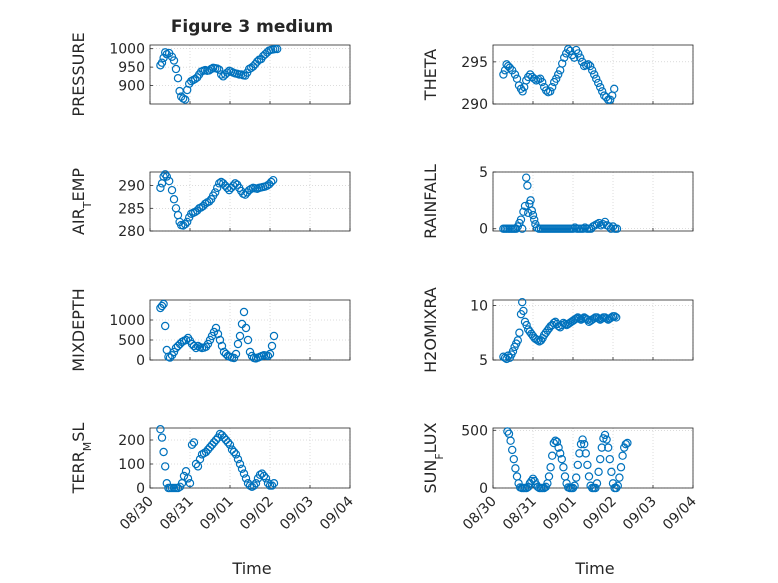  I want to click on x-tick-label: 08/30, so click(480, 514).